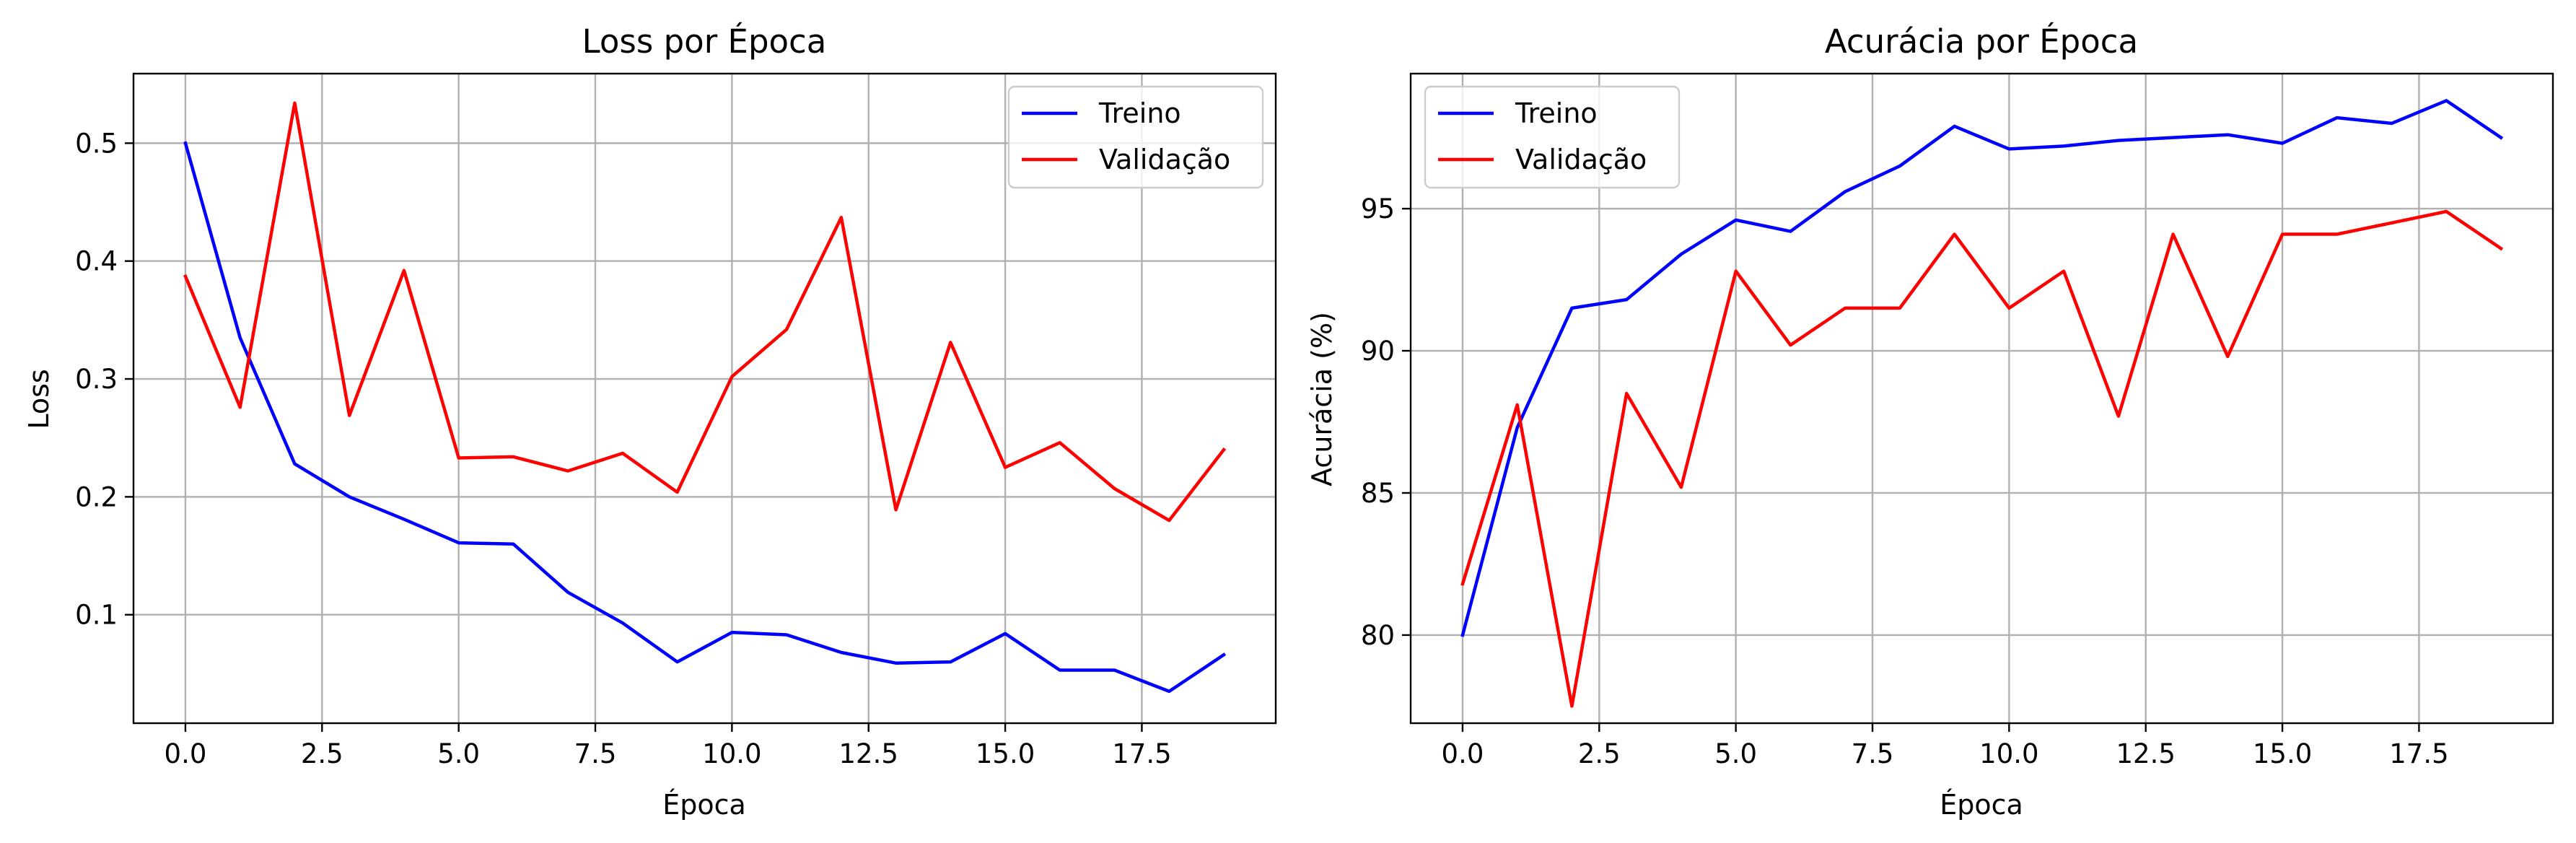 The height and width of the screenshot is (843, 2576). What do you see at coordinates (1378, 493) in the screenshot?
I see `y-tick-label: 85` at bounding box center [1378, 493].